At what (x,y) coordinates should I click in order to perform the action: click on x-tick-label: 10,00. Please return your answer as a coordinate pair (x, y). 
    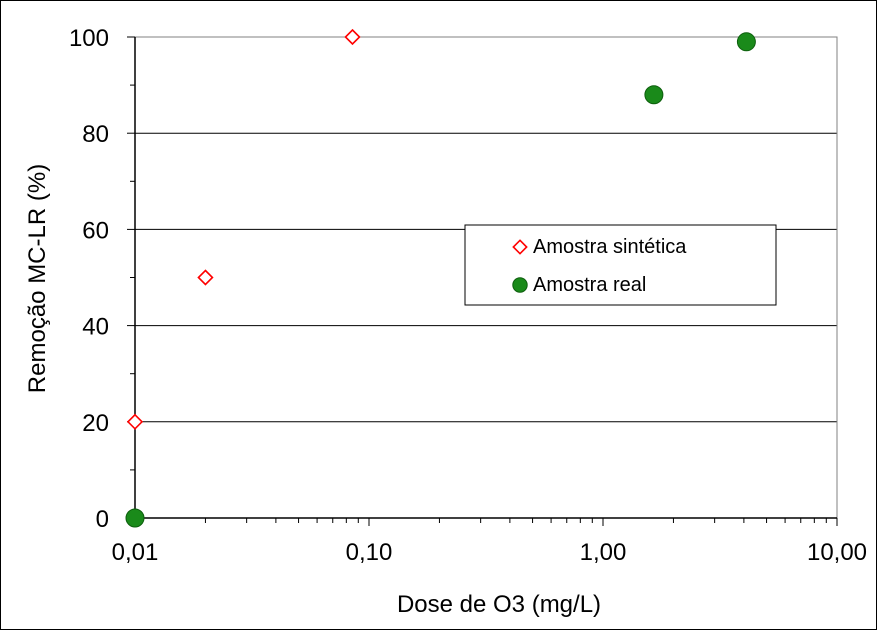
    Looking at the image, I should click on (837, 552).